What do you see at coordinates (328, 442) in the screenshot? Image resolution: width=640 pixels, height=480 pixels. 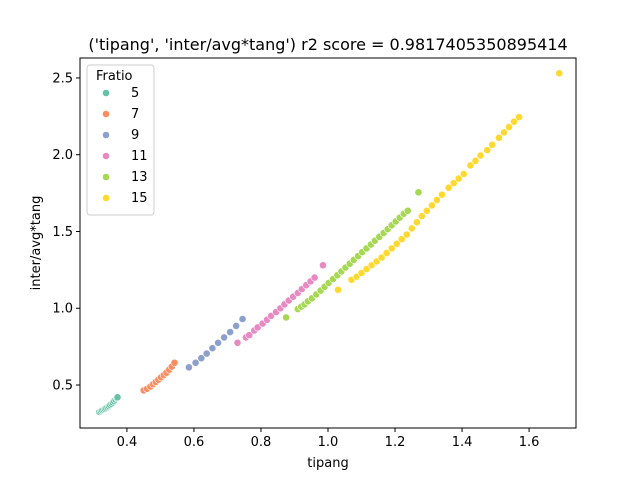 I see `x-tick-label: 1.0` at bounding box center [328, 442].